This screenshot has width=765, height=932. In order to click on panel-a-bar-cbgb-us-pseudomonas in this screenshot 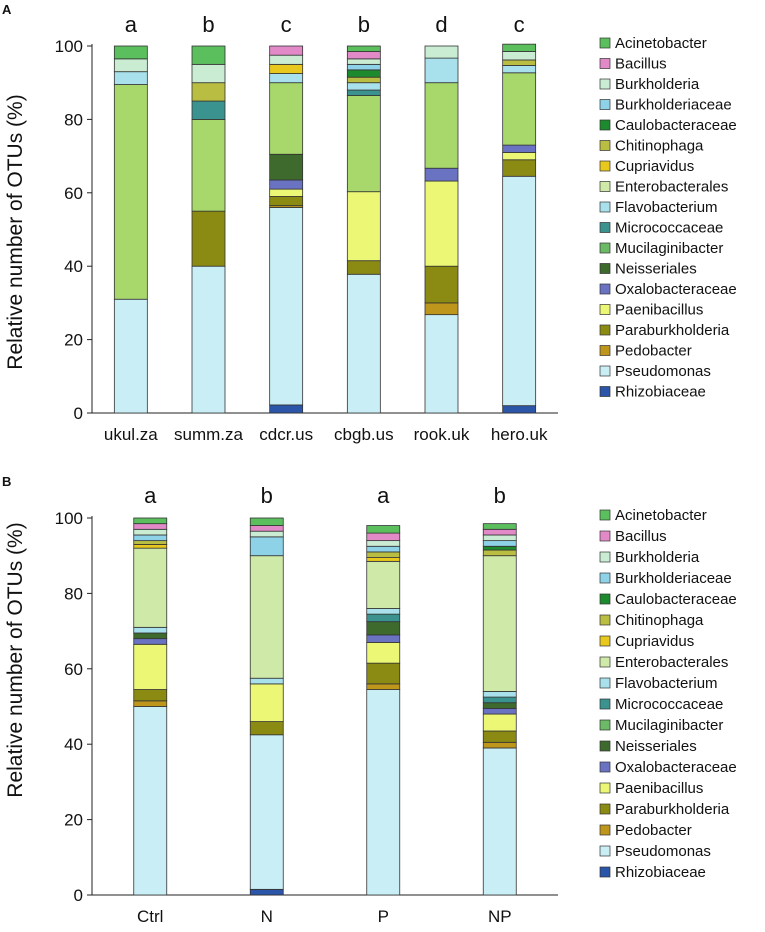, I will do `click(363, 343)`.